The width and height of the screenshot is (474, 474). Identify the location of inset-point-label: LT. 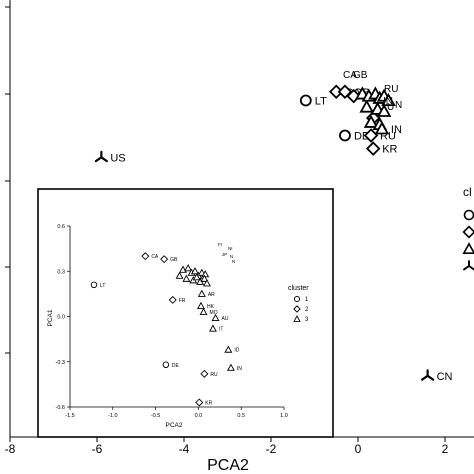
(102, 286).